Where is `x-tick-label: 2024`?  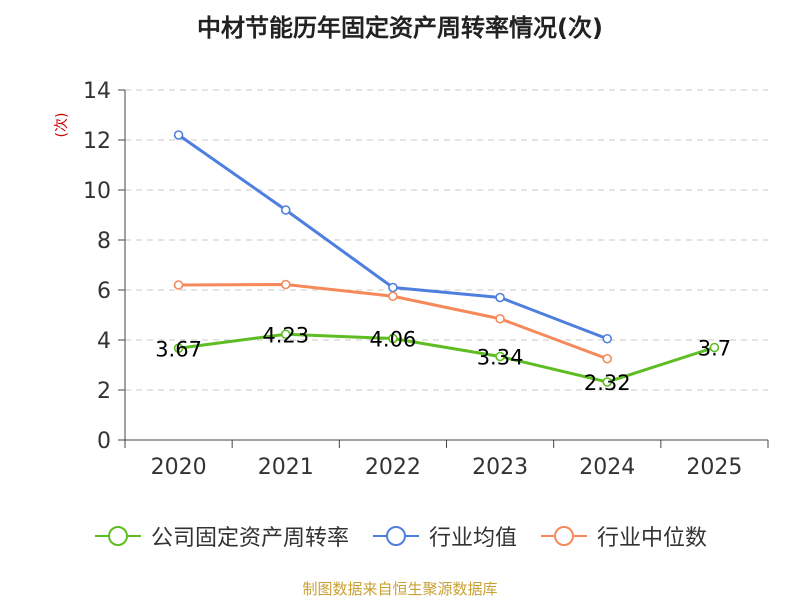 x-tick-label: 2024 is located at coordinates (607, 467).